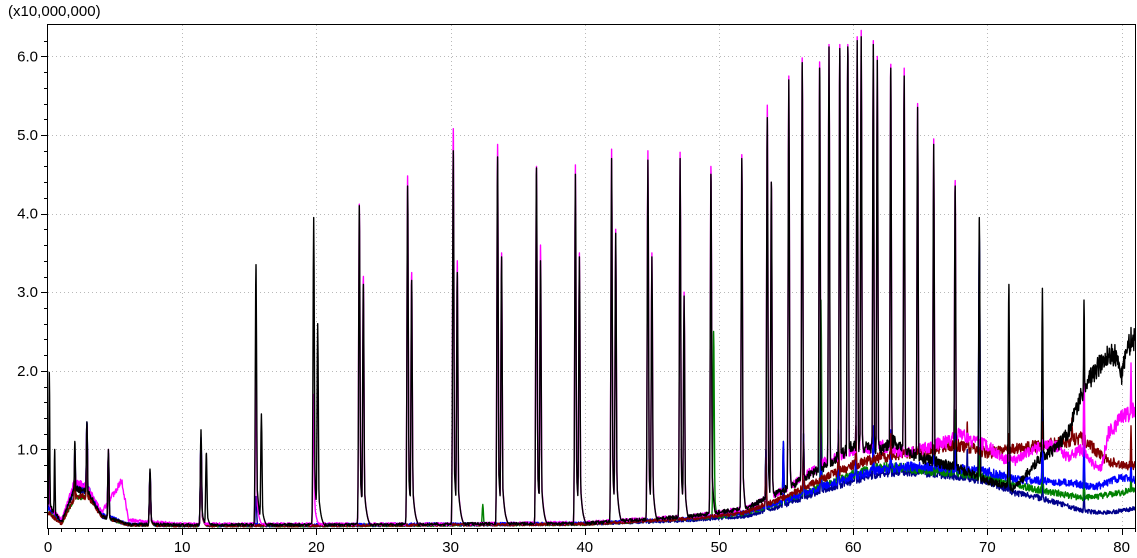 The image size is (1137, 558). Describe the element at coordinates (27, 214) in the screenshot. I see `y-tick-label: 4.0` at that location.